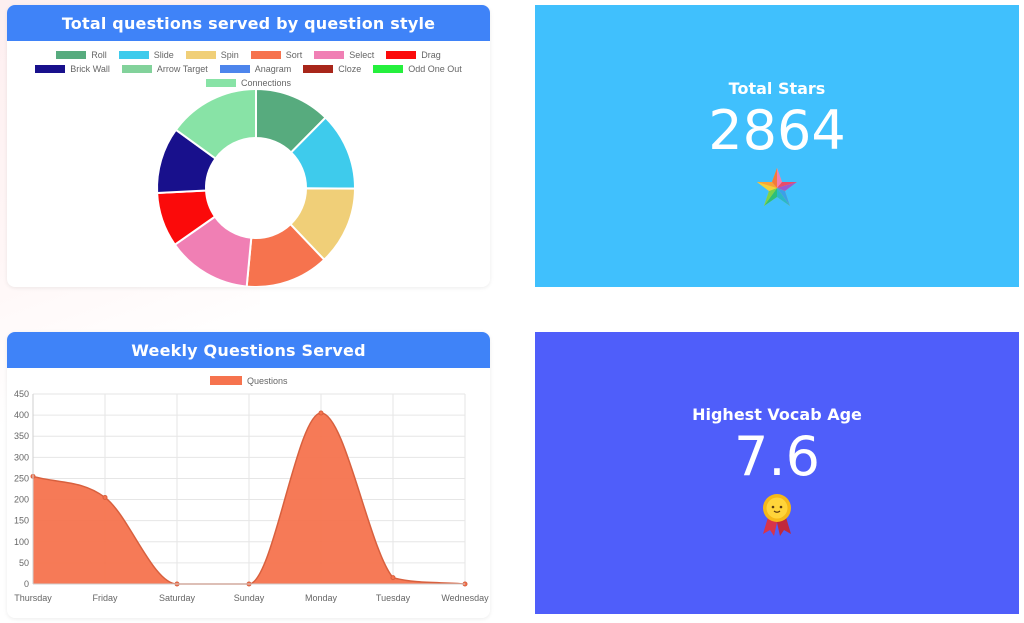  Describe the element at coordinates (21, 394) in the screenshot. I see `y-tick-label: 450` at that location.